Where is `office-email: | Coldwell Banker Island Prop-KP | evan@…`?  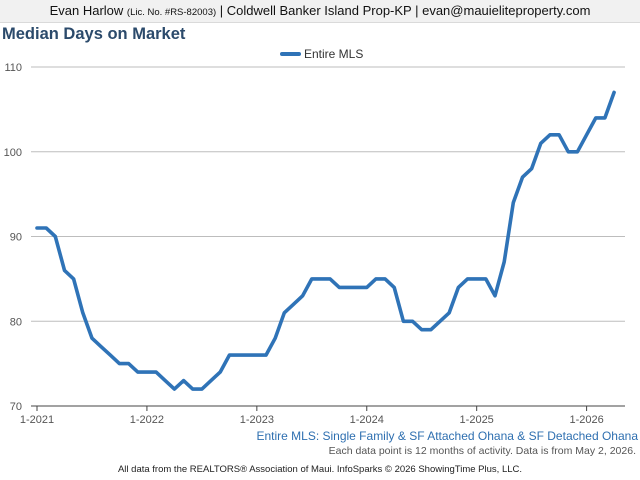 office-email: | Coldwell Banker Island Prop-KP | evan@… is located at coordinates (405, 10).